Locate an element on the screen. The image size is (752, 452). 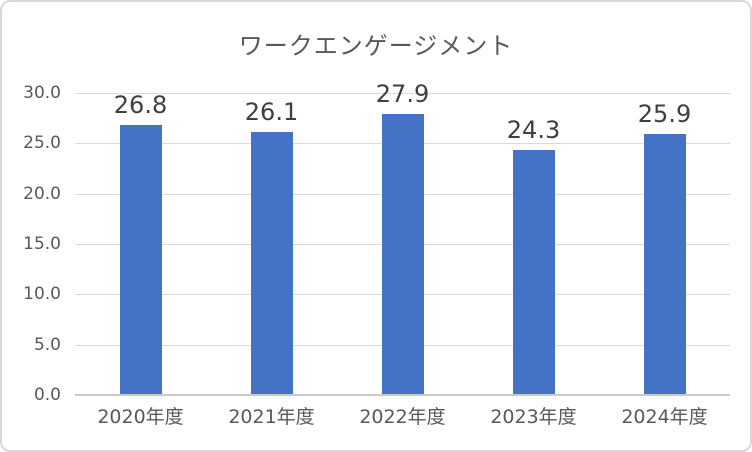
y-axis-tick-label: 15.0 is located at coordinates (42, 244).